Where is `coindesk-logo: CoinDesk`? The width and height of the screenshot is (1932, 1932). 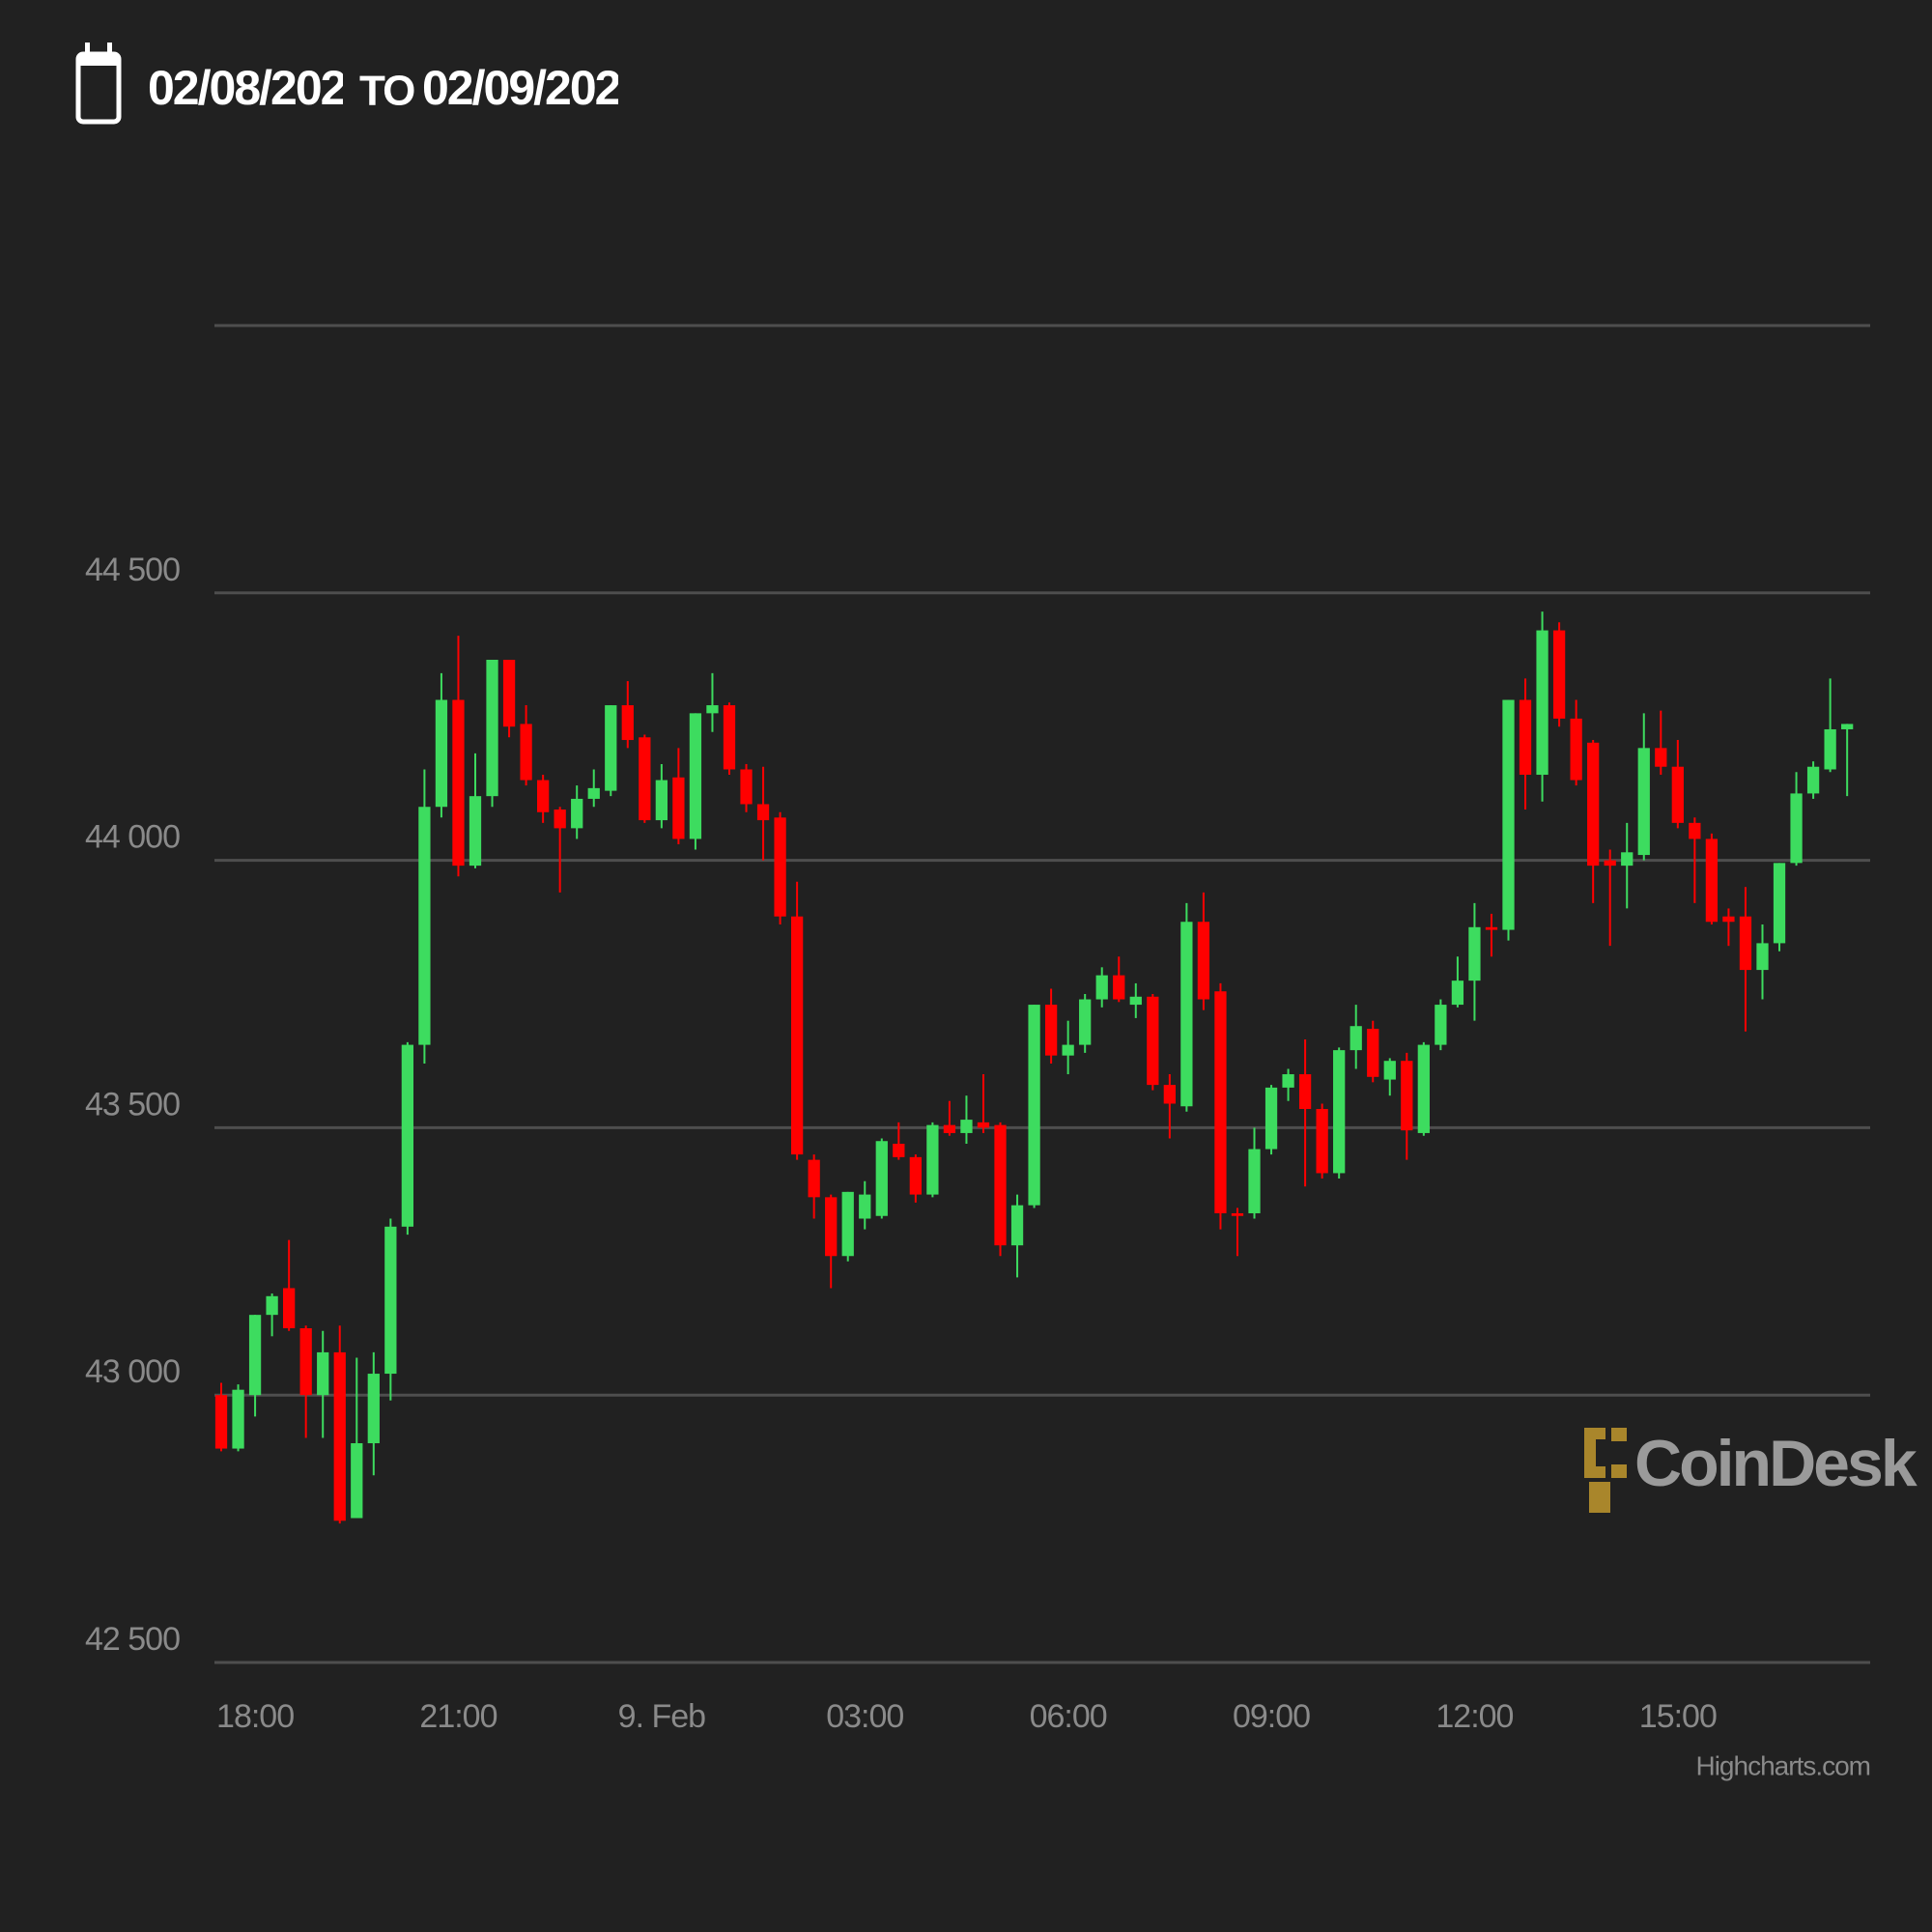 coindesk-logo: CoinDesk is located at coordinates (1752, 1470).